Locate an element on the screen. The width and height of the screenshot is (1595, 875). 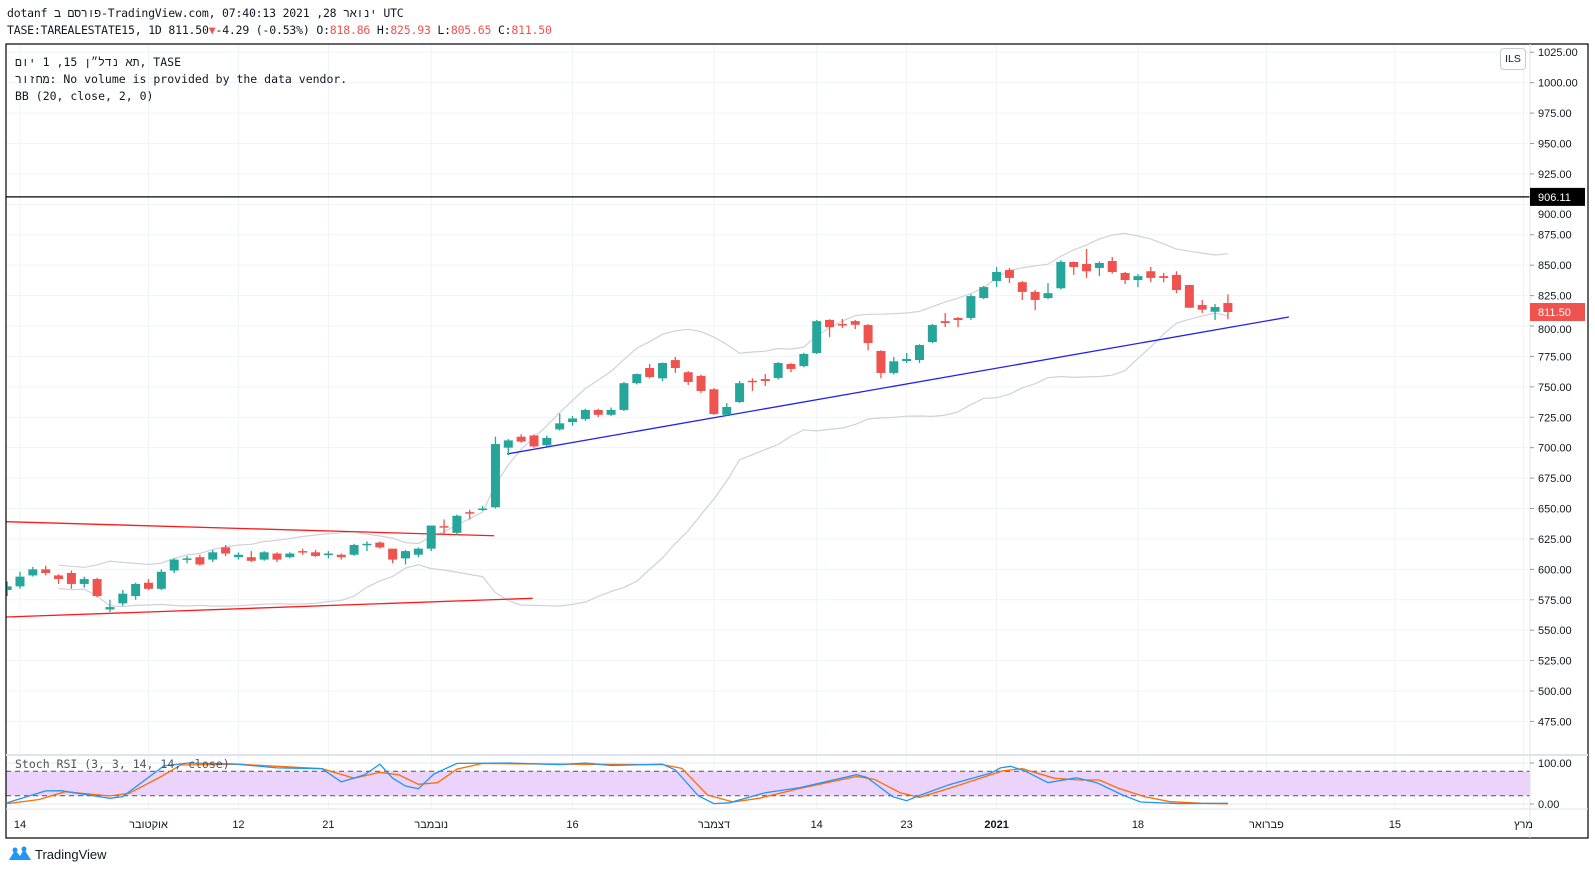
currency-badge: ILS is located at coordinates (1513, 59).